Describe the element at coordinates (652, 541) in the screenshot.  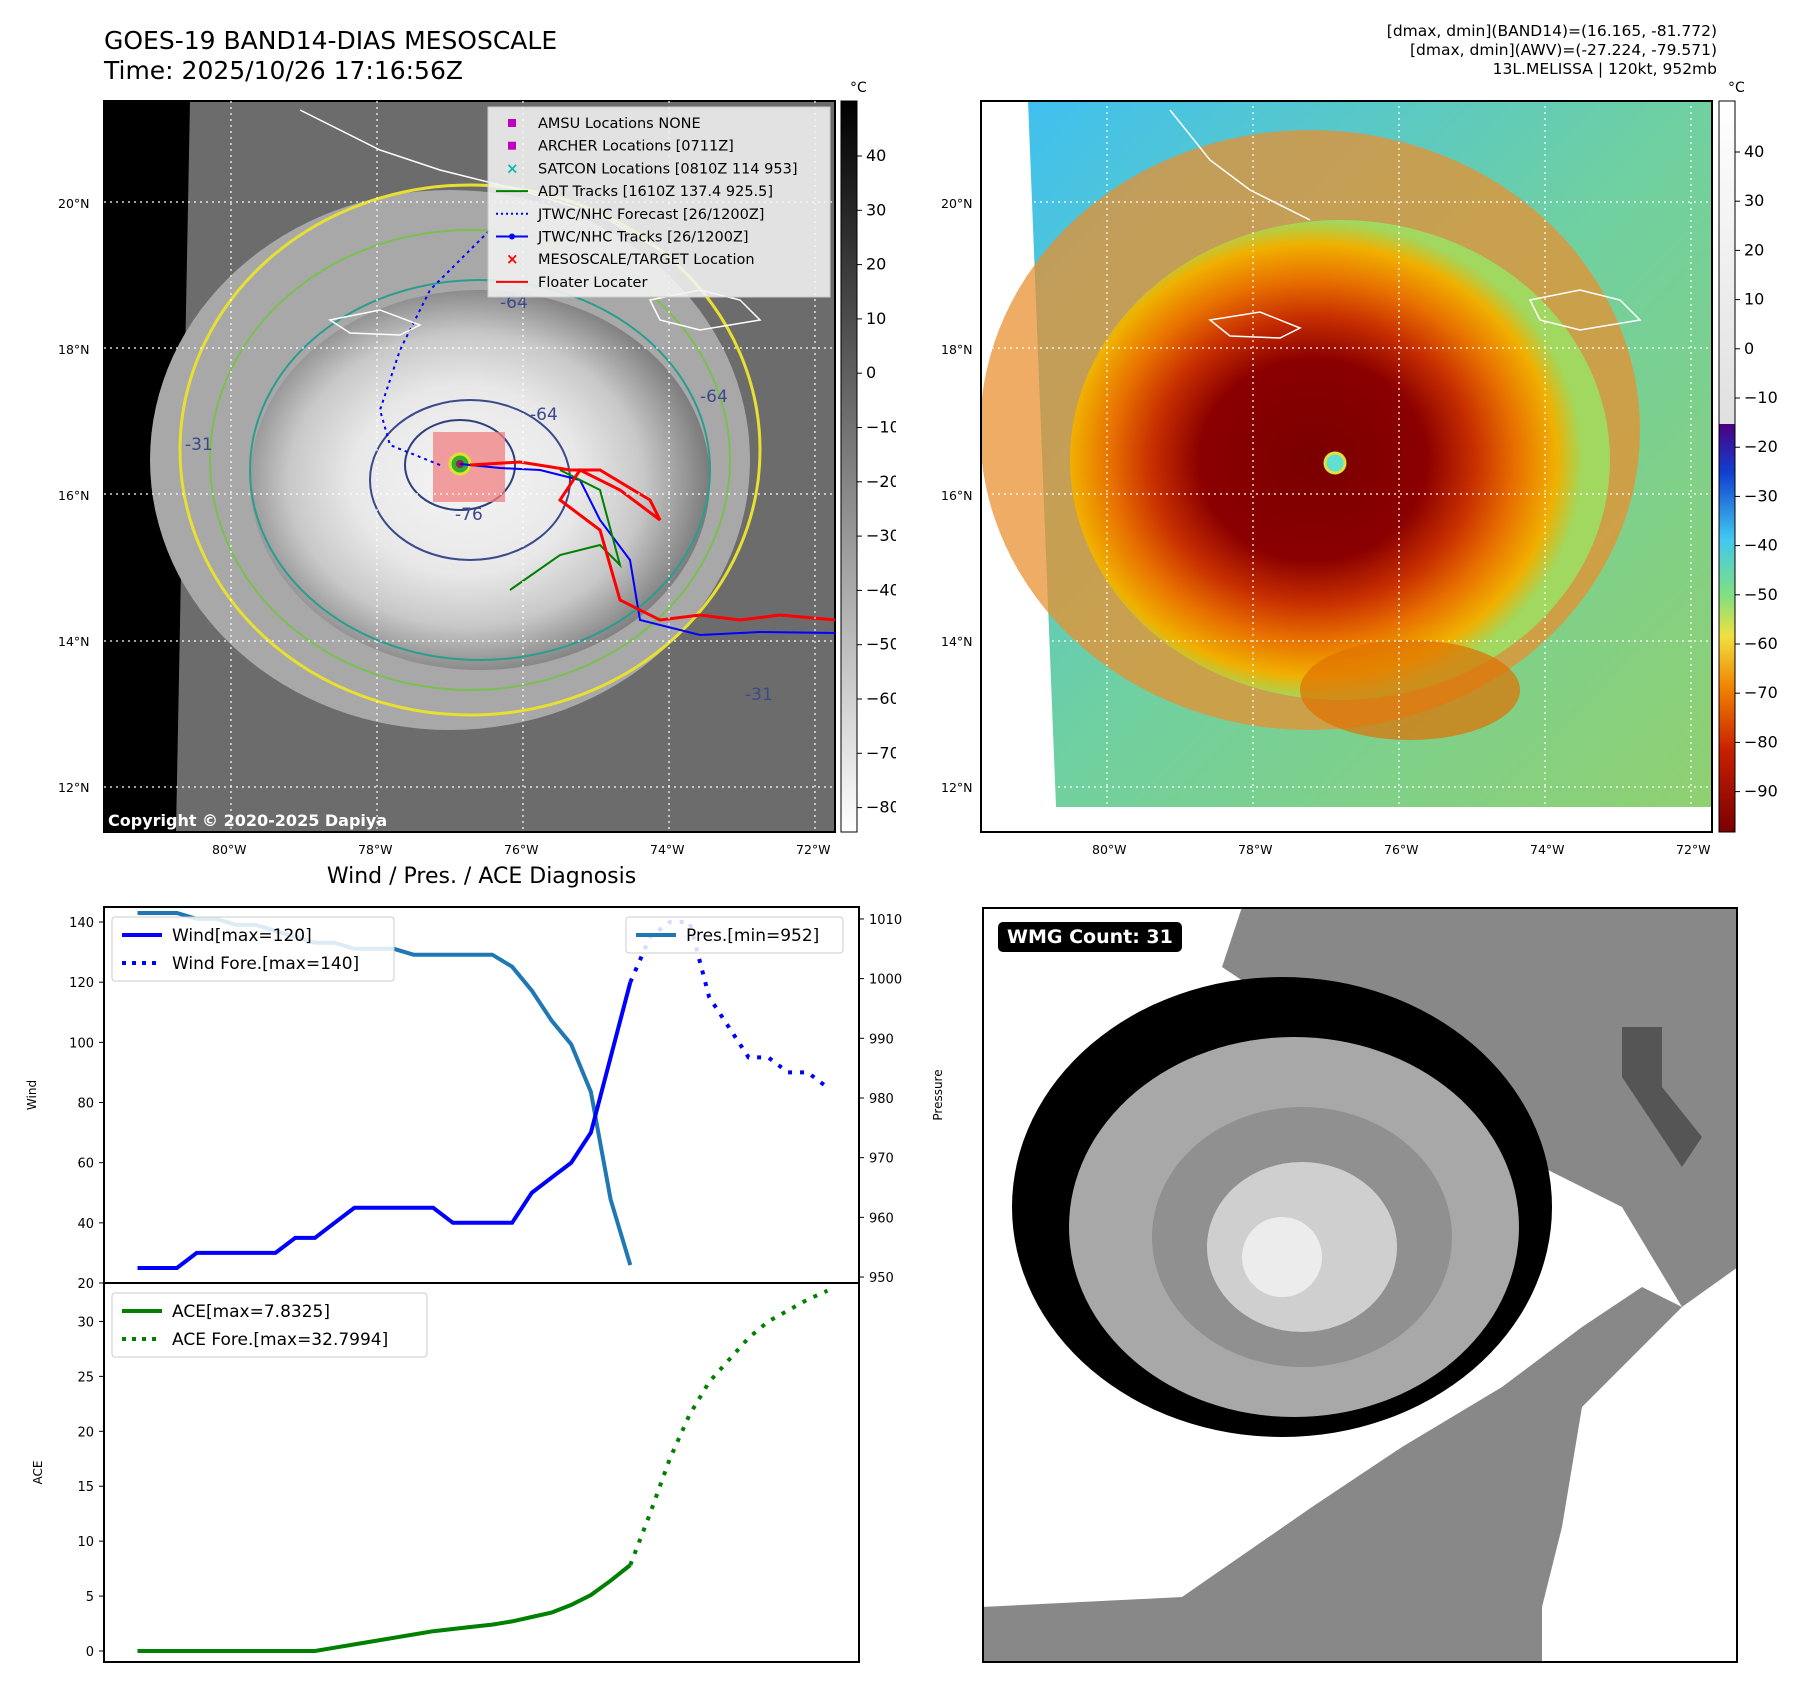
I see `floater-track` at that location.